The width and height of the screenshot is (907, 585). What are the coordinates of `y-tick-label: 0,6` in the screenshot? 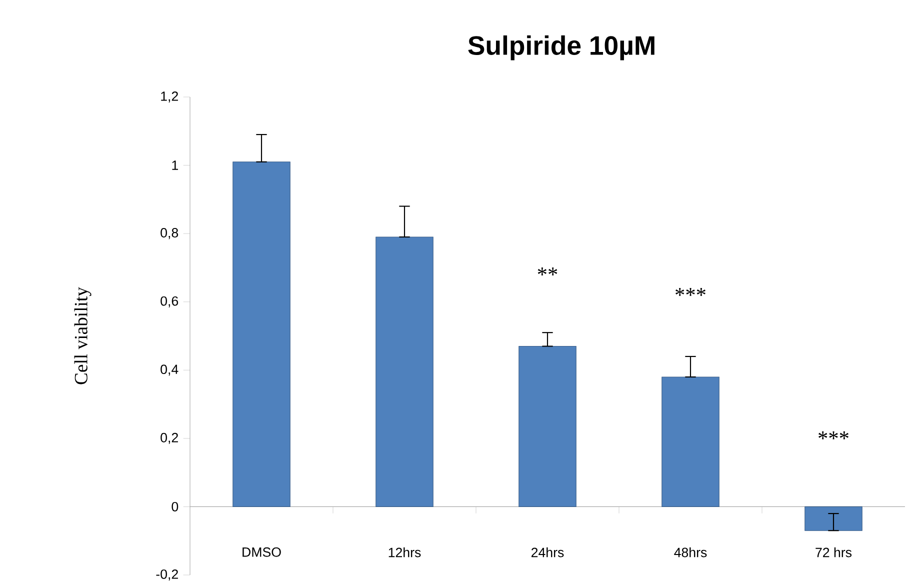 It's located at (169, 302).